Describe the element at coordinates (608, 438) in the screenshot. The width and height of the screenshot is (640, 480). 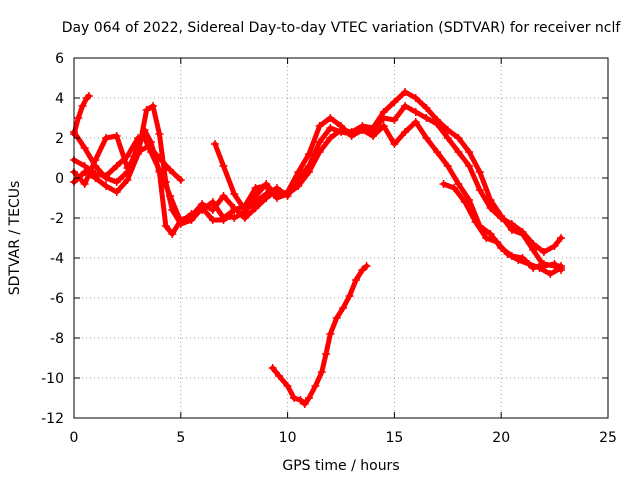
I see `x-tick-label: 25` at that location.